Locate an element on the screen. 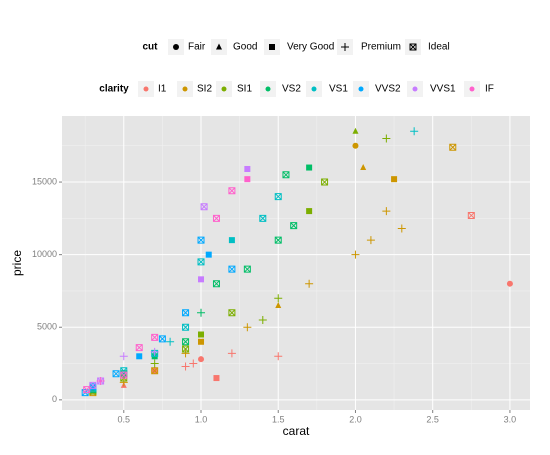  y-axis-label: price is located at coordinates (17, 263).